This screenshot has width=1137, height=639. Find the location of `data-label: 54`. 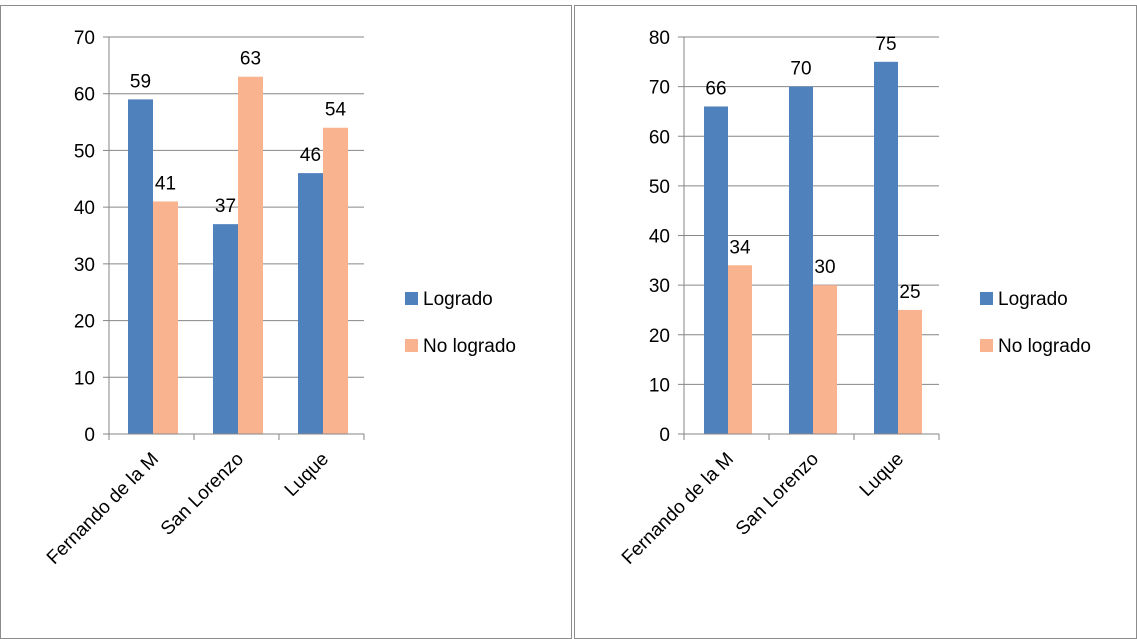

data-label: 54 is located at coordinates (336, 110).